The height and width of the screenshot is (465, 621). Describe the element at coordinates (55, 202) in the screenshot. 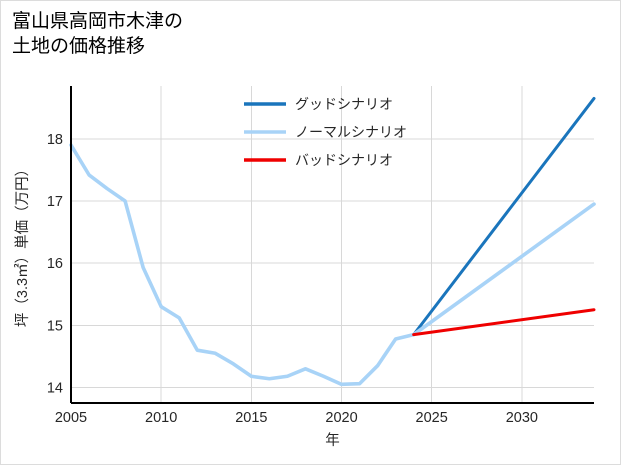

I see `y-tick-label: 17` at that location.